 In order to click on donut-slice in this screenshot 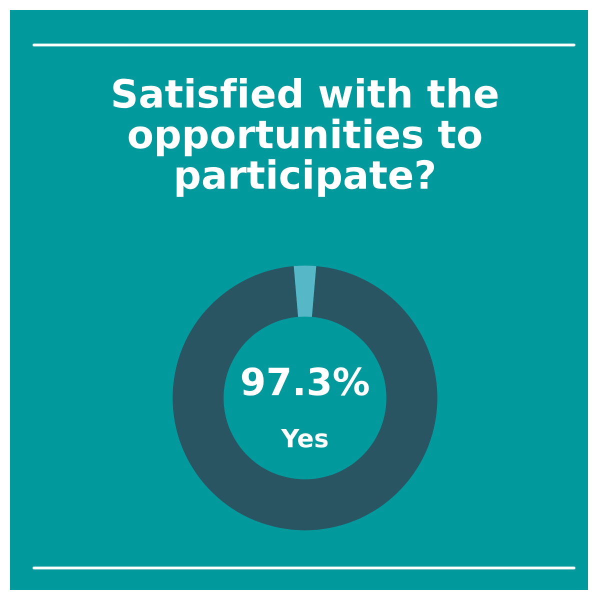, I will do `click(305, 291)`.